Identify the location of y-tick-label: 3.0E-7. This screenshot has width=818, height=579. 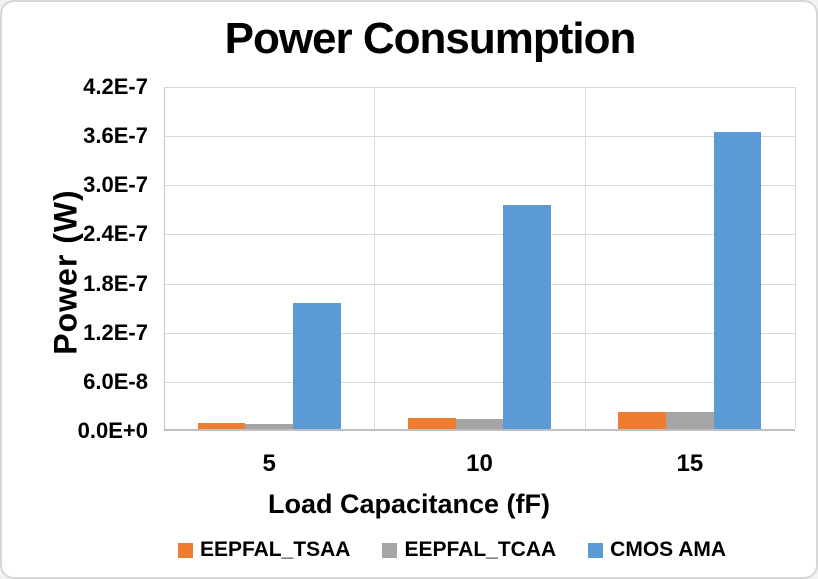
(115, 185).